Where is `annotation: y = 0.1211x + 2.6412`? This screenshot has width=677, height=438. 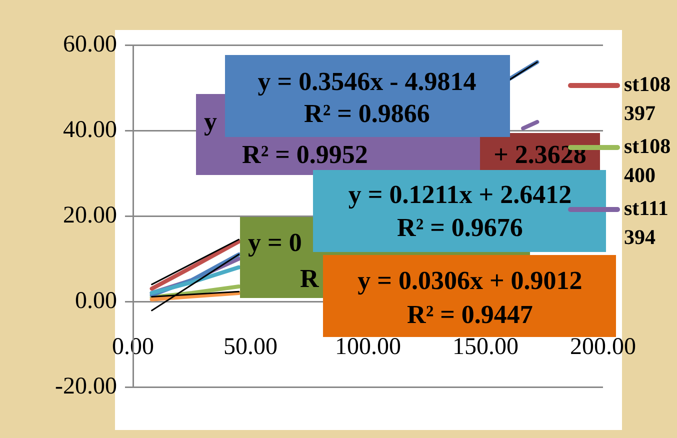
annotation: y = 0.1211x + 2.6412 is located at coordinates (460, 195).